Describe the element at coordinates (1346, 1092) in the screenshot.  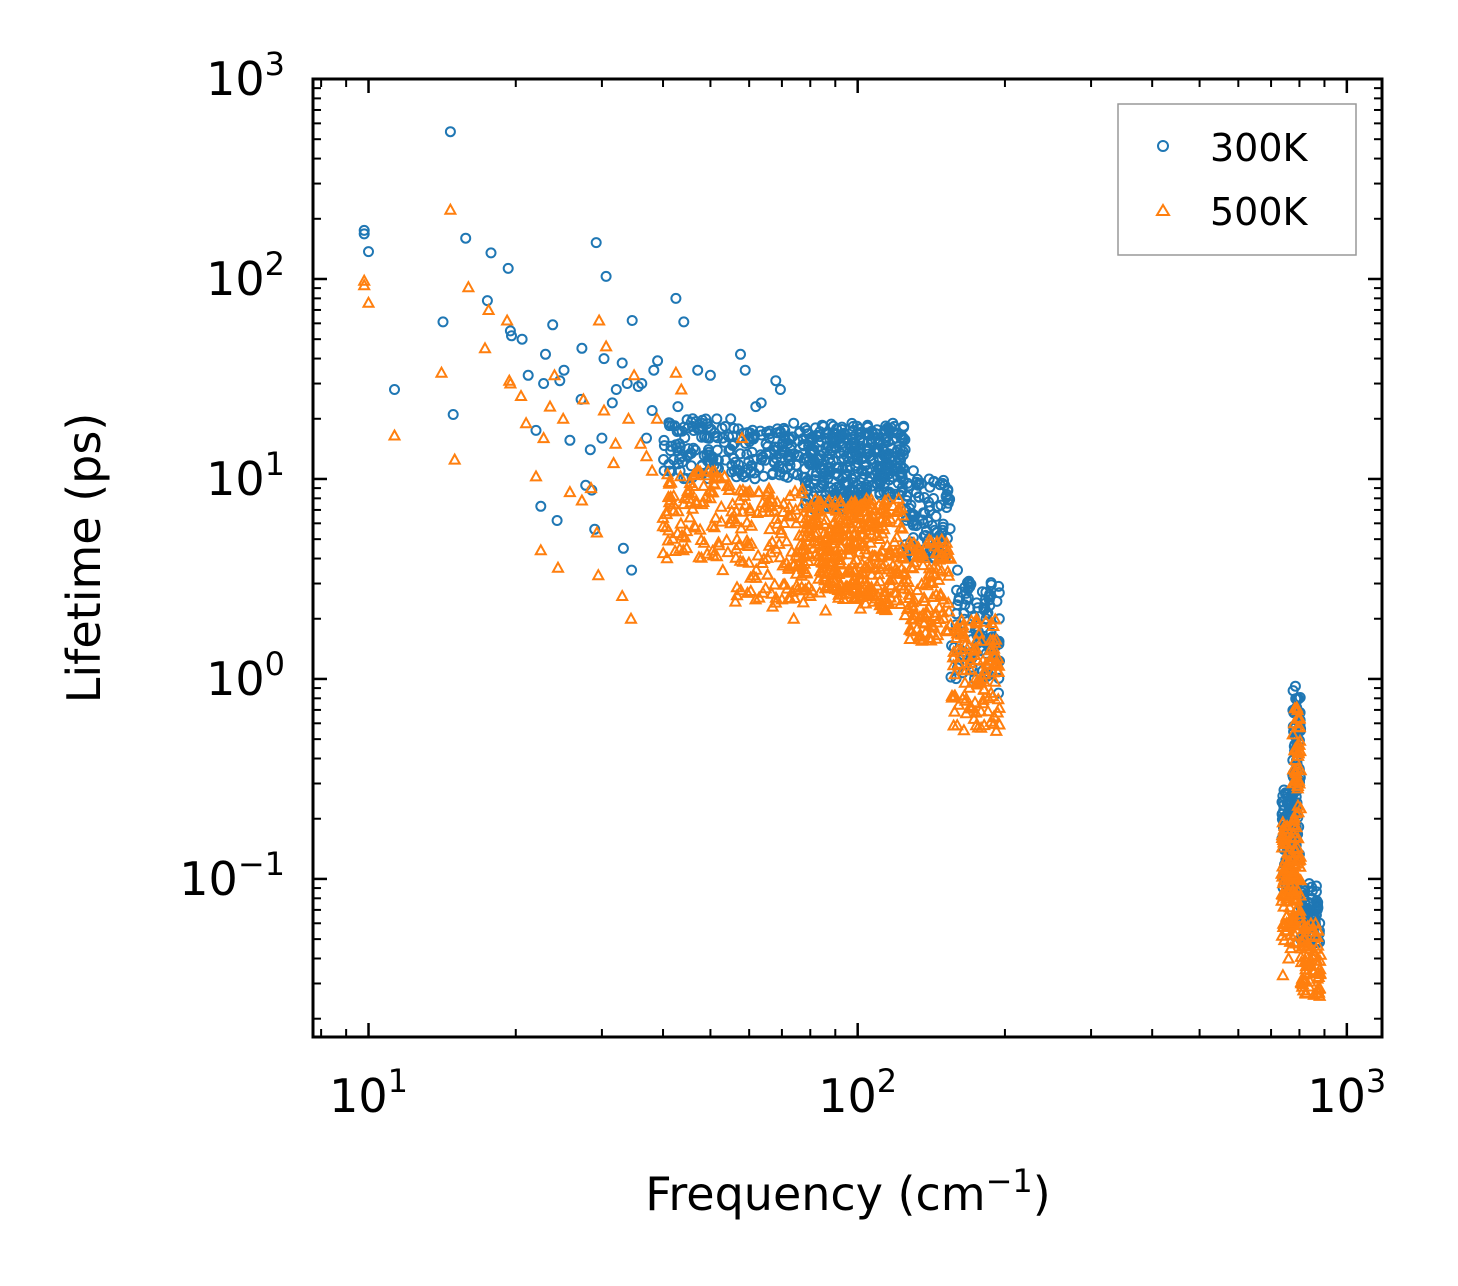
I see `x-tick-label: 103` at that location.